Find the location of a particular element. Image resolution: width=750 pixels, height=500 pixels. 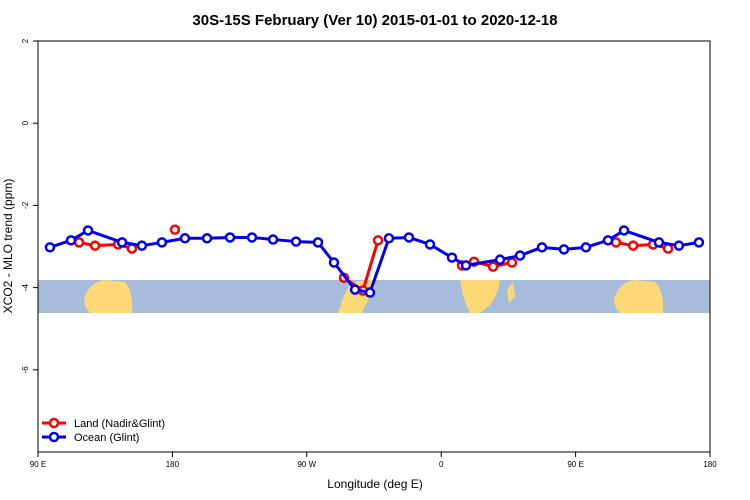

x-tick-label: 90 W is located at coordinates (306, 464).